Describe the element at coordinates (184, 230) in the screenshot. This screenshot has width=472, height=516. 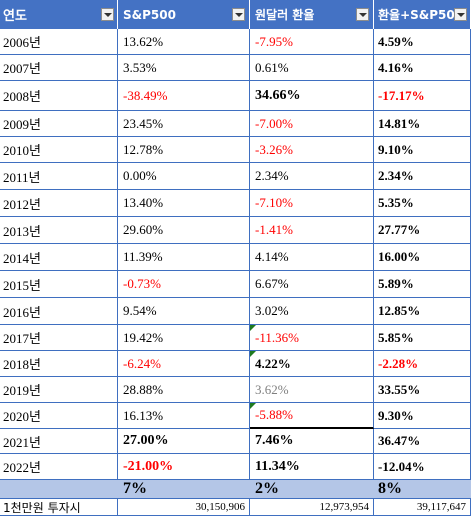
I see `sp500-cell: 29.60%` at that location.